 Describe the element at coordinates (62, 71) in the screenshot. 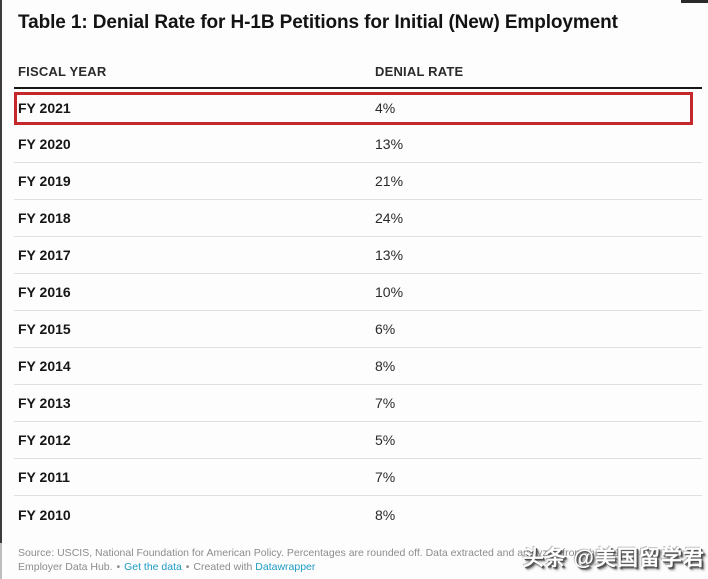

I see `column-header-fiscal-year: FISCAL YEAR` at that location.